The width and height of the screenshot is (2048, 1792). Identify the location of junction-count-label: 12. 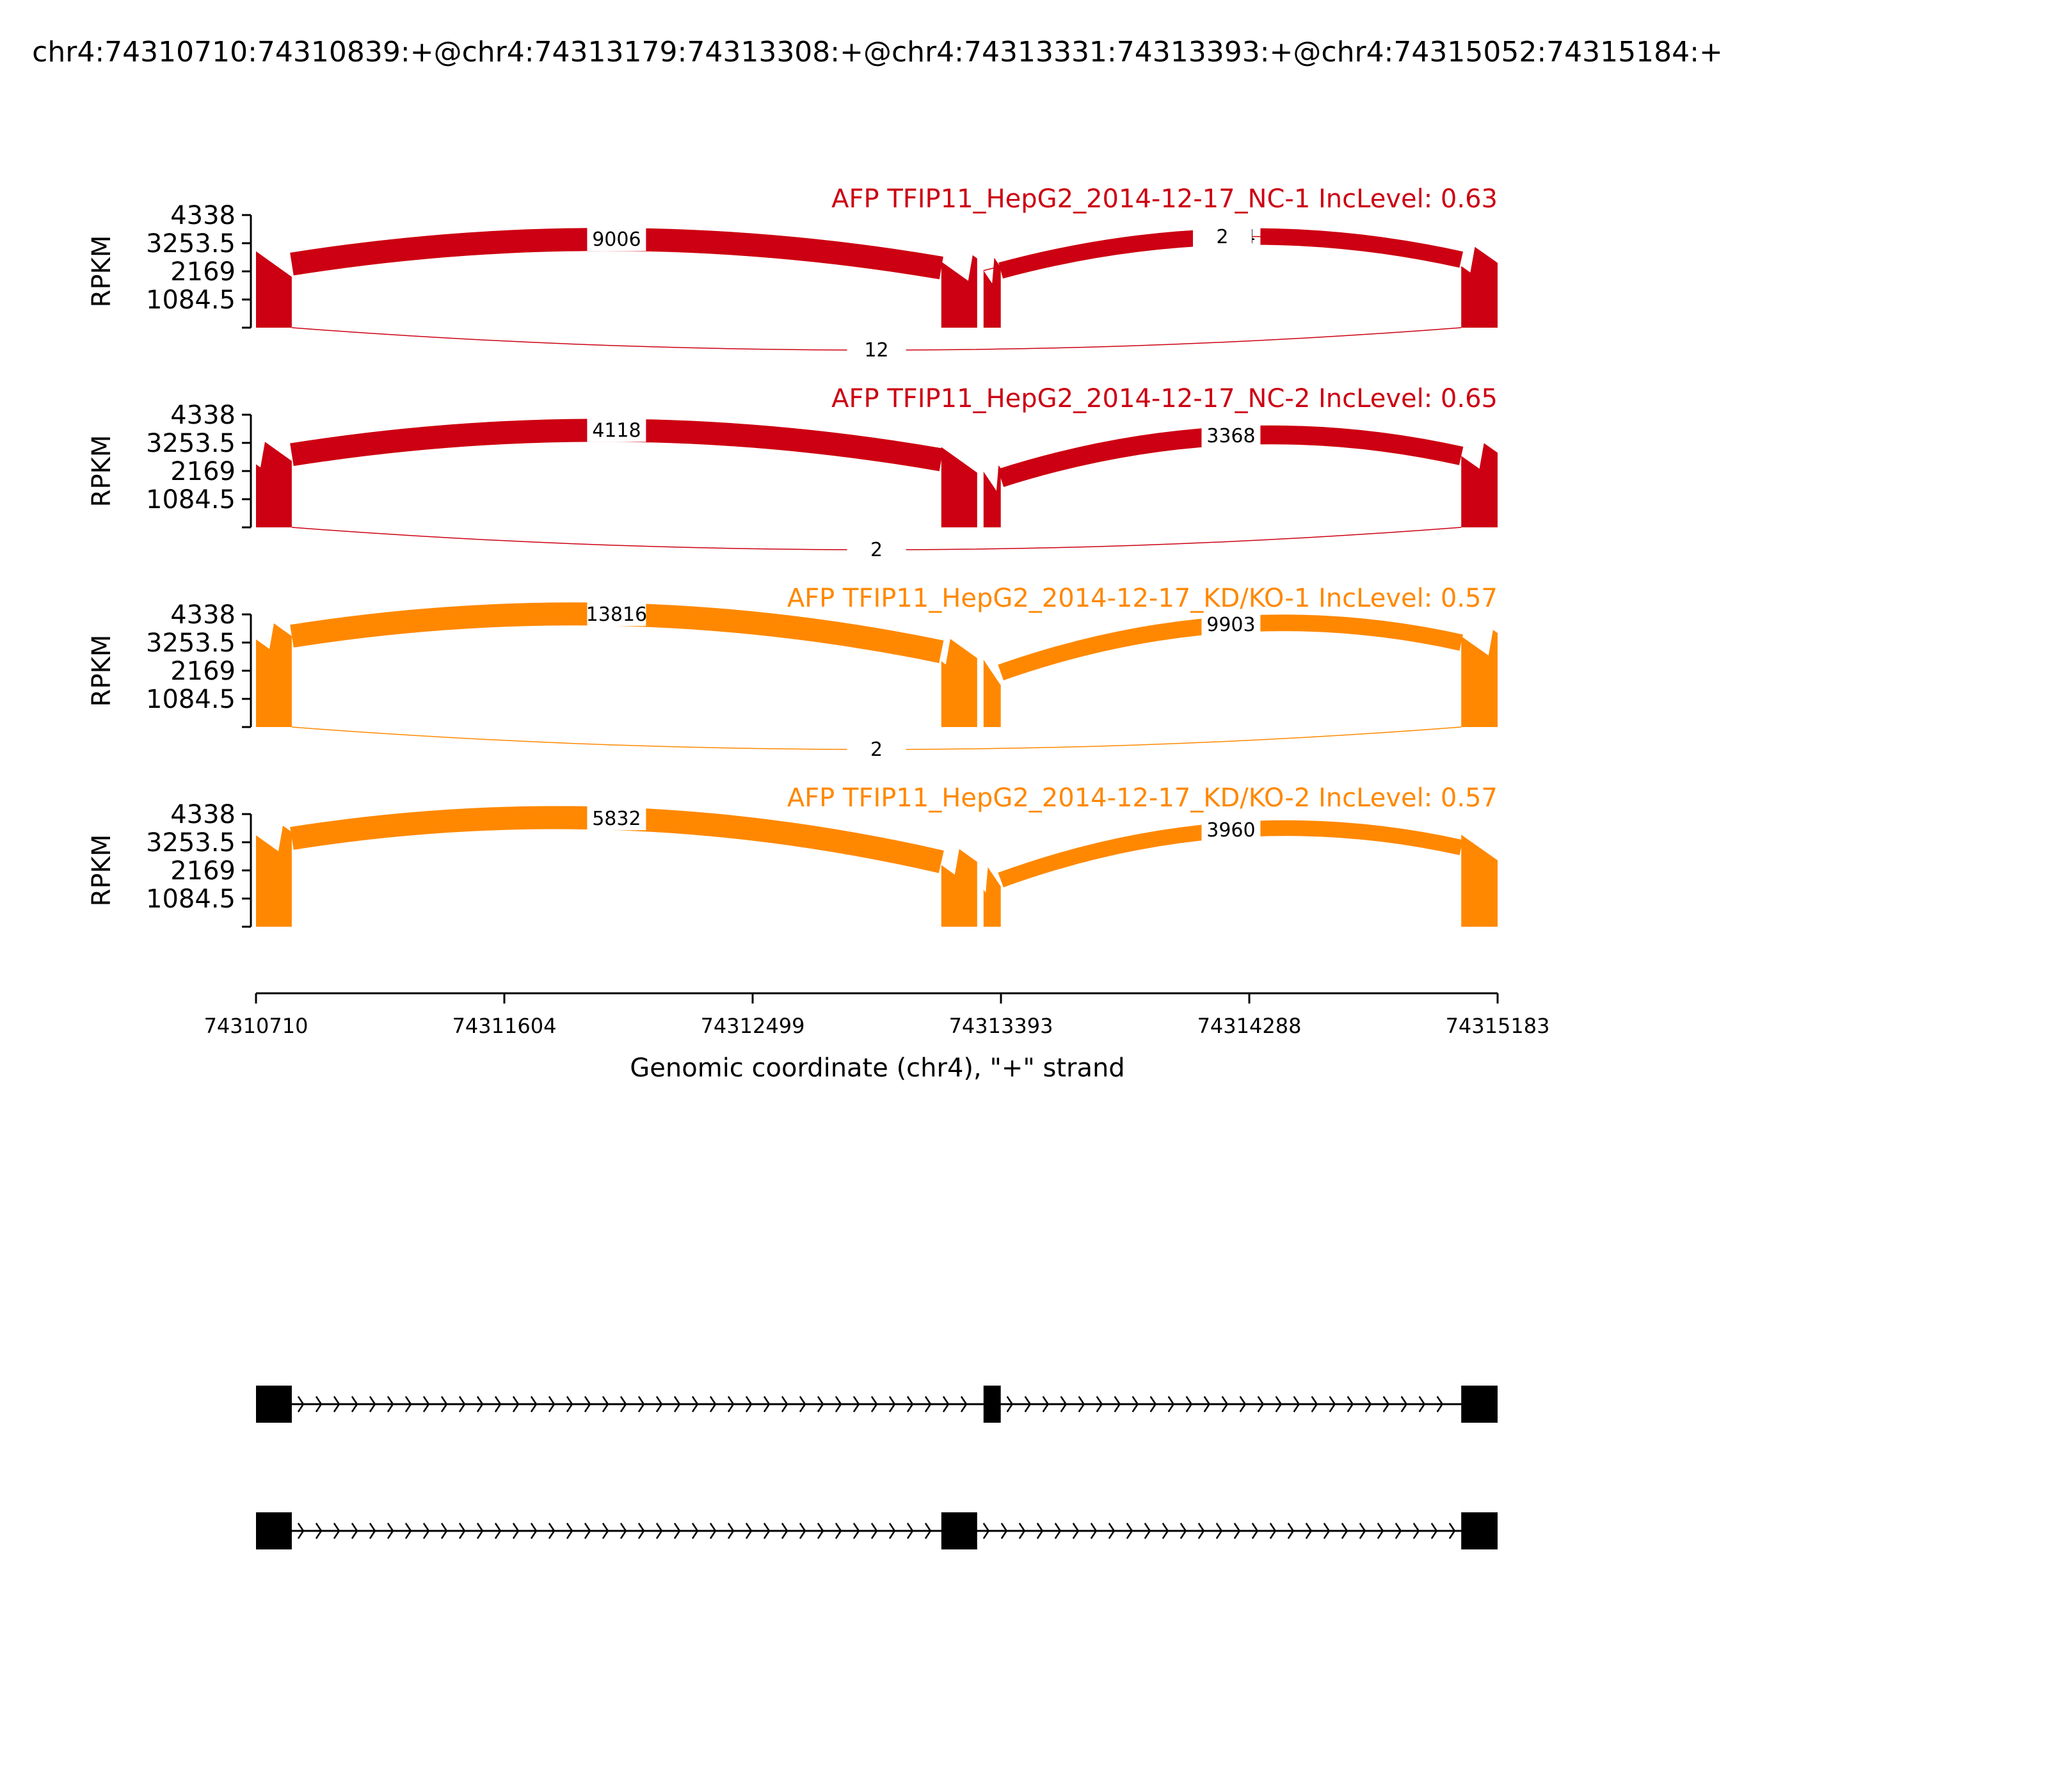
(876, 350).